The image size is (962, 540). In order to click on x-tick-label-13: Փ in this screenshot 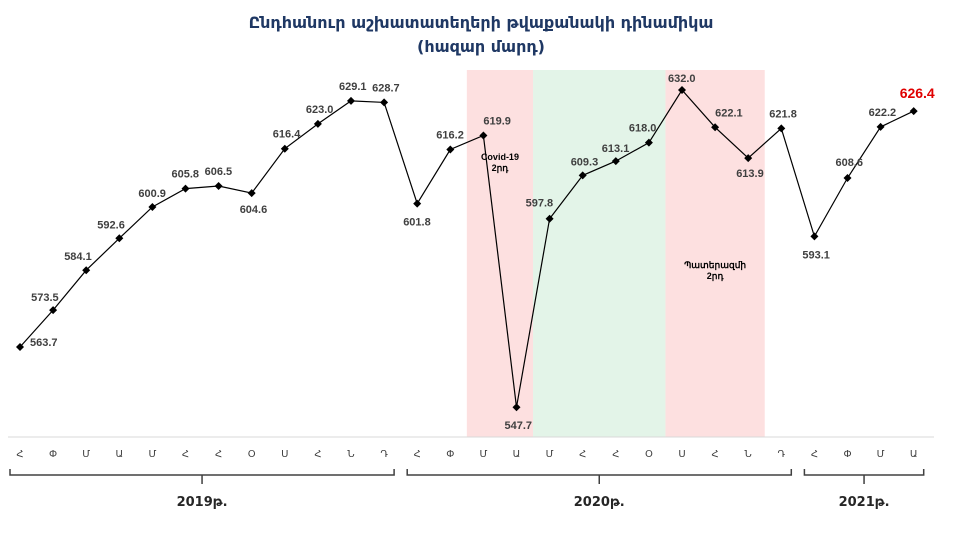, I will do `click(450, 454)`.